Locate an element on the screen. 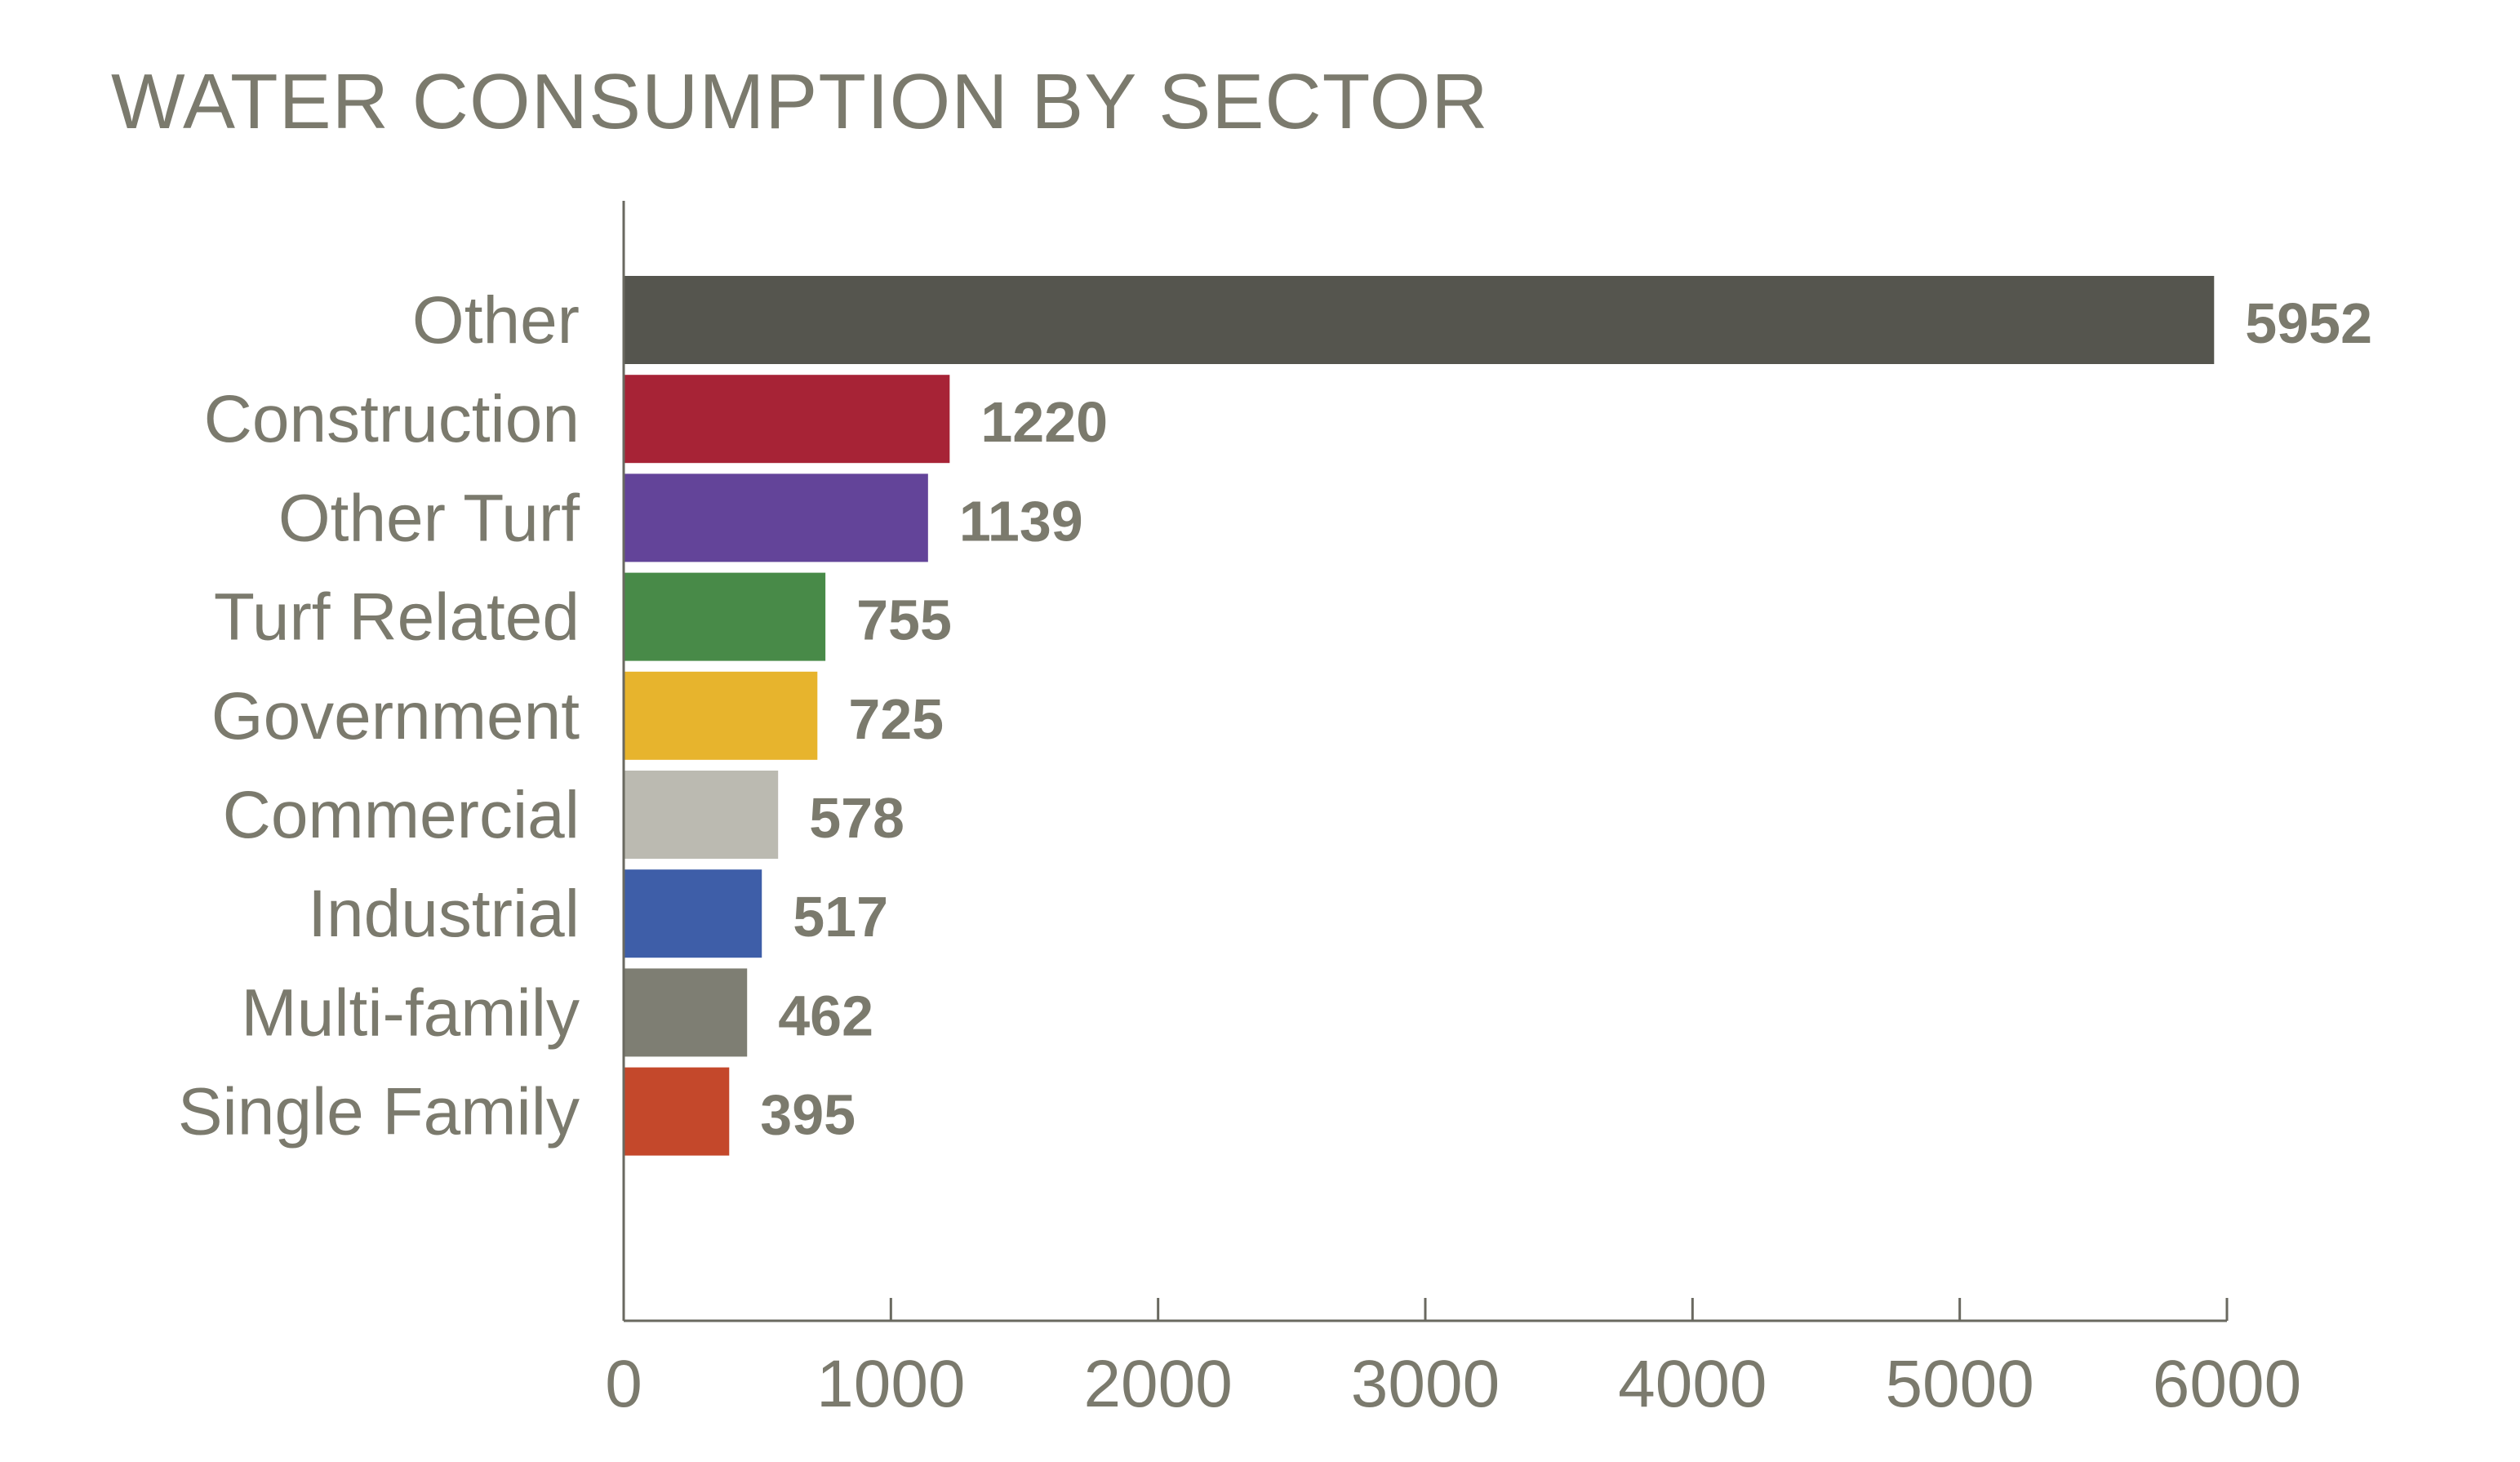 Image resolution: width=2520 pixels, height=1462 pixels. x-tick-label-6000: 6000 is located at coordinates (2227, 1384).